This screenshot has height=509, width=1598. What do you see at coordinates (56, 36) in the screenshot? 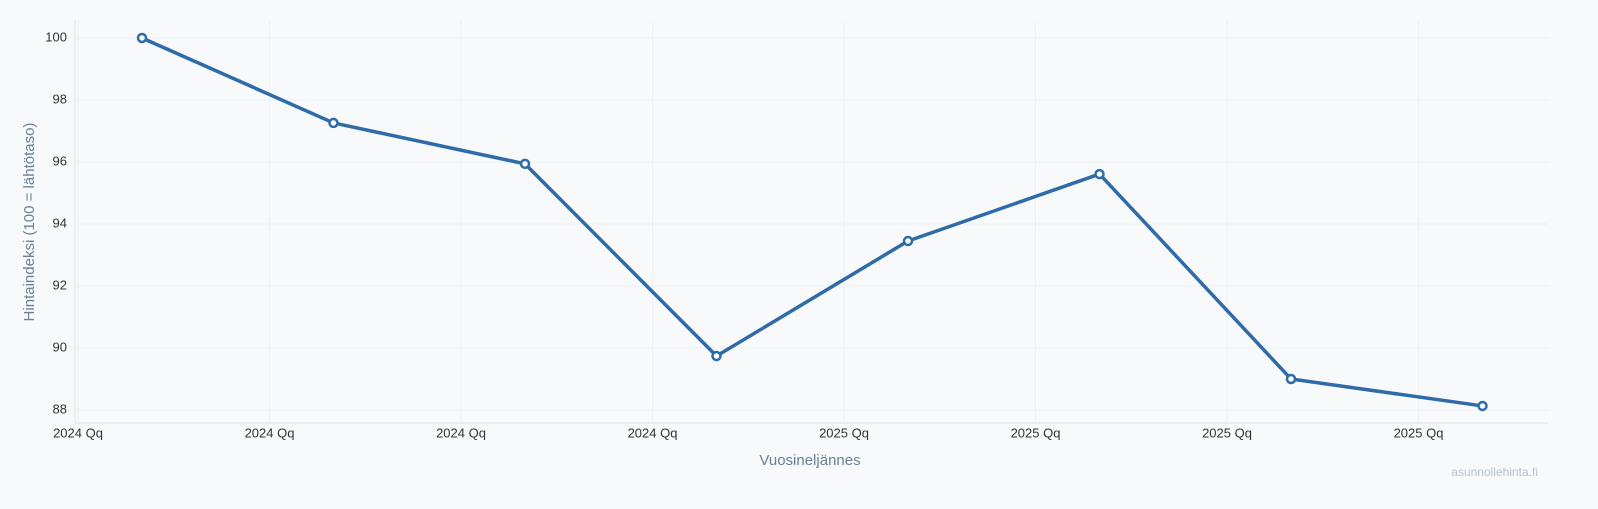
I see `y-tick-label: 100` at bounding box center [56, 36].